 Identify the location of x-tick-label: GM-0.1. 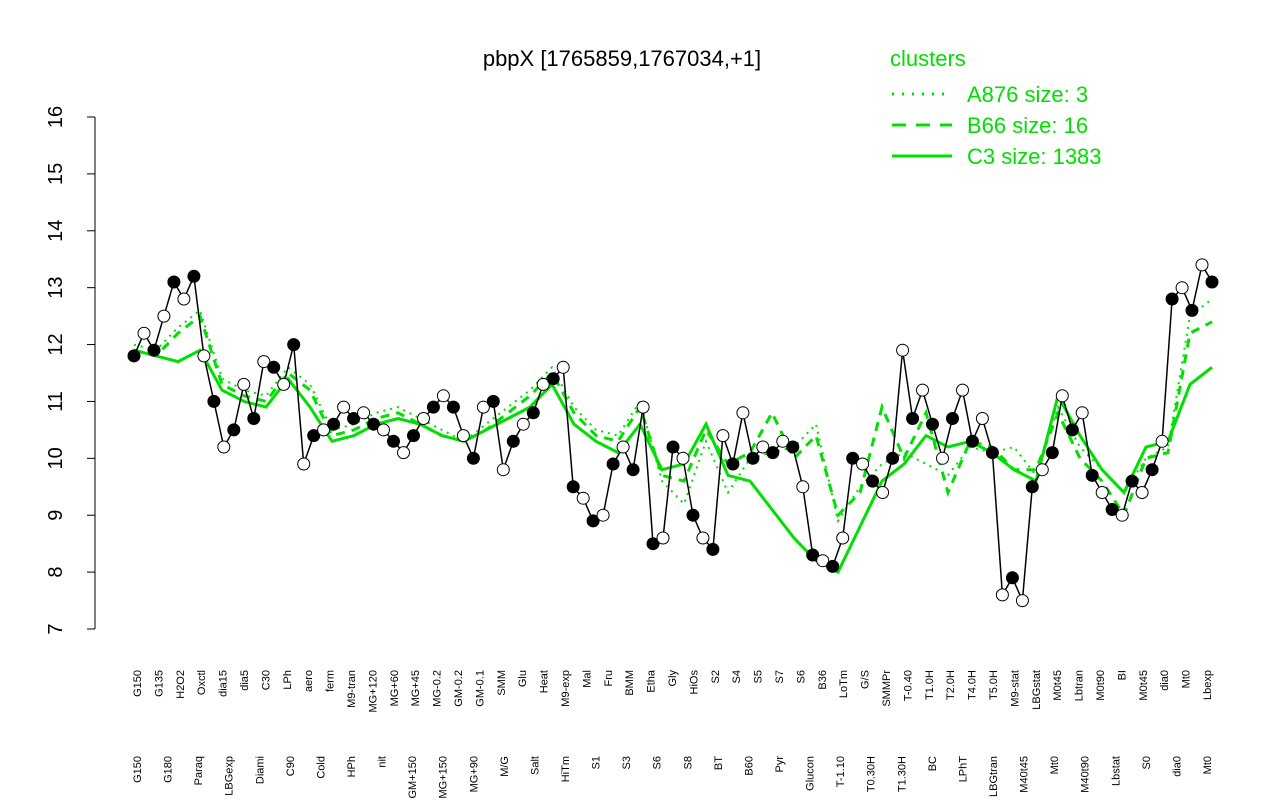
(480, 688).